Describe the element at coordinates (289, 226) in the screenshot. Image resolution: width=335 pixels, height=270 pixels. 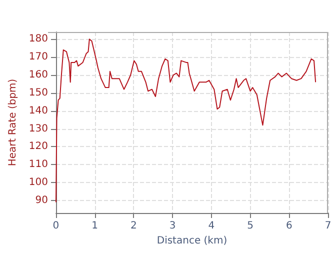
I see `x-tick-label: 6` at that location.